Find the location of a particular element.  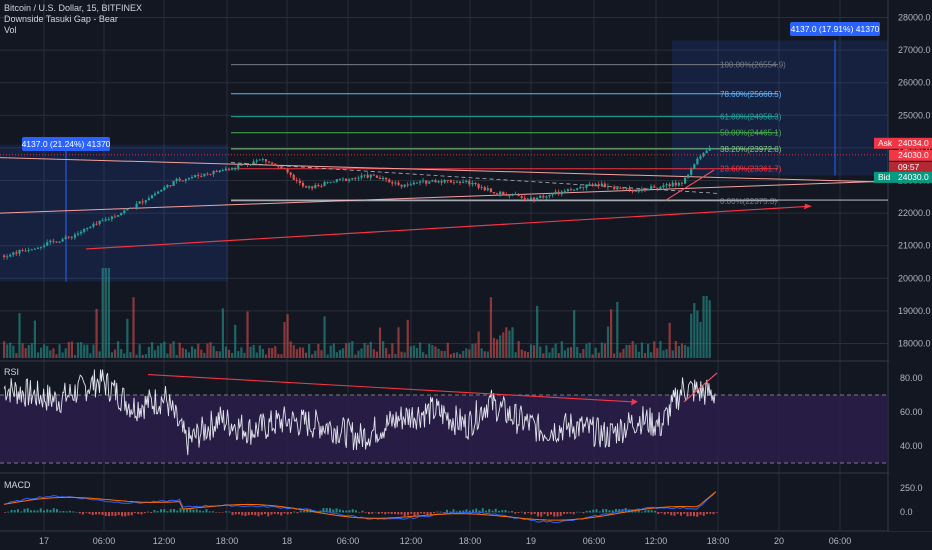

time-tick-label: 12:00 is located at coordinates (164, 541).